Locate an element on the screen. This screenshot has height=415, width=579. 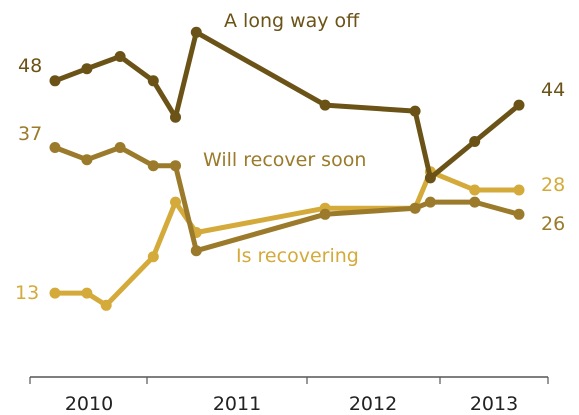
series-label-is-recovering: Is recovering is located at coordinates (297, 256).